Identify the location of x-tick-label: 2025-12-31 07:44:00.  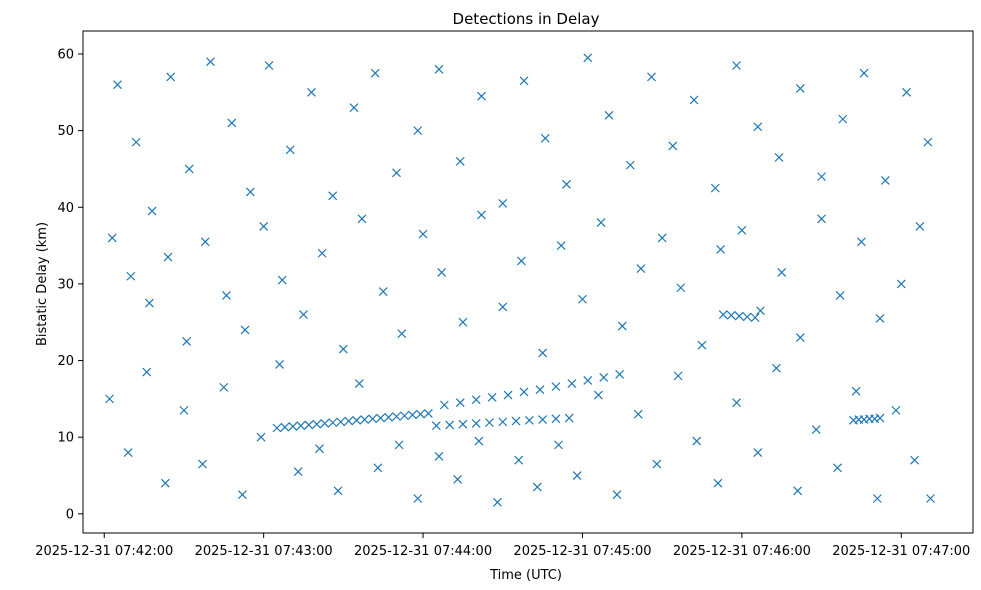
(423, 551).